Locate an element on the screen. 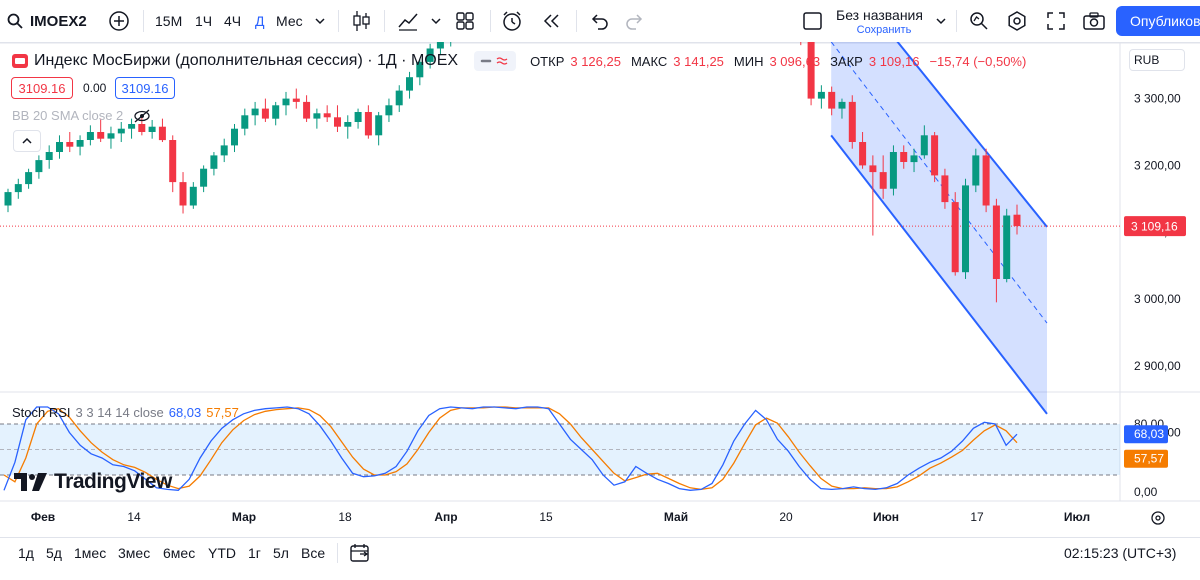  symbol-search-button: IMOEX2 is located at coordinates (46, 21).